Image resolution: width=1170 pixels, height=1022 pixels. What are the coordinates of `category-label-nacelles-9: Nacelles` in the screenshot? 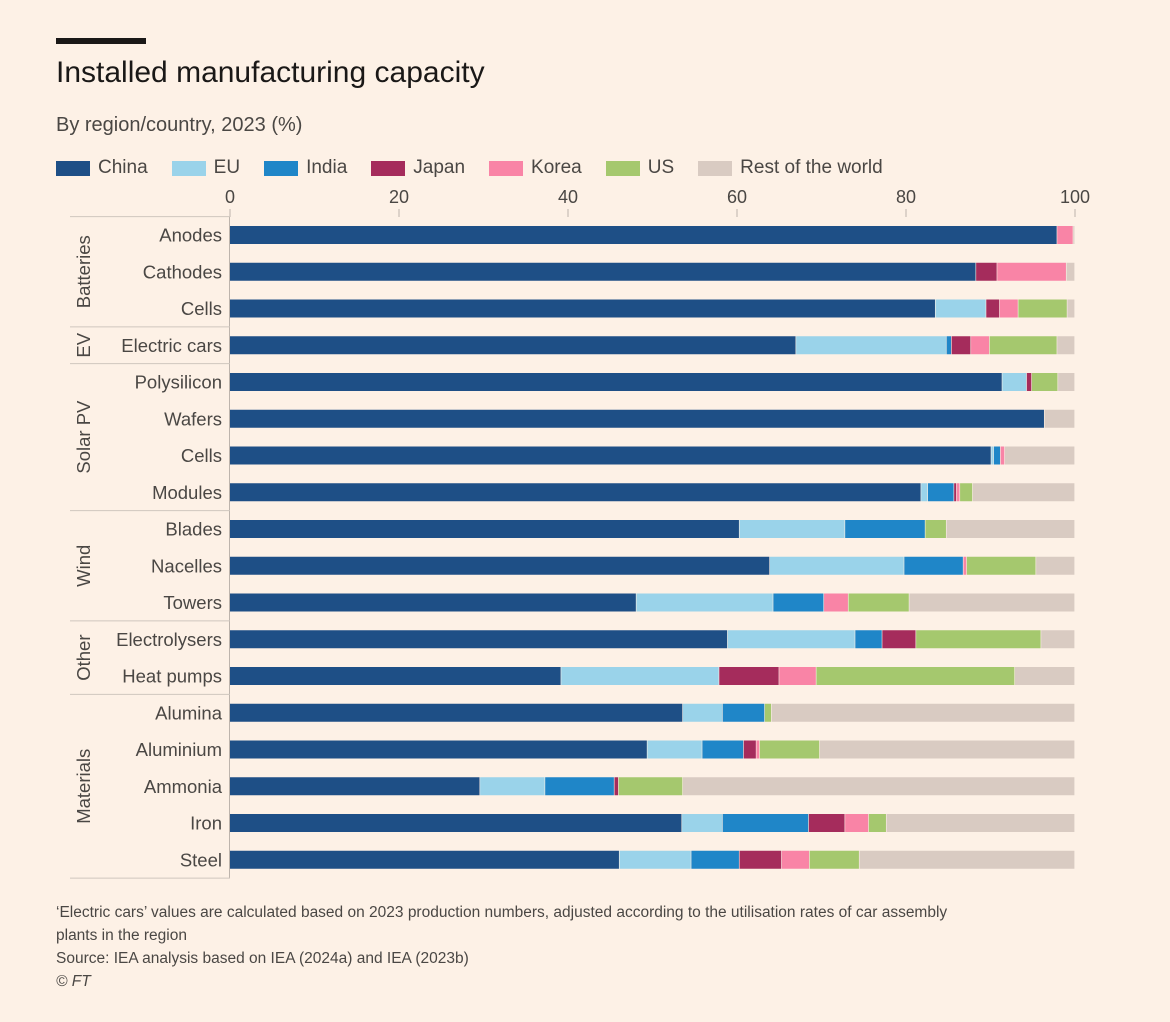 It's located at (186, 565).